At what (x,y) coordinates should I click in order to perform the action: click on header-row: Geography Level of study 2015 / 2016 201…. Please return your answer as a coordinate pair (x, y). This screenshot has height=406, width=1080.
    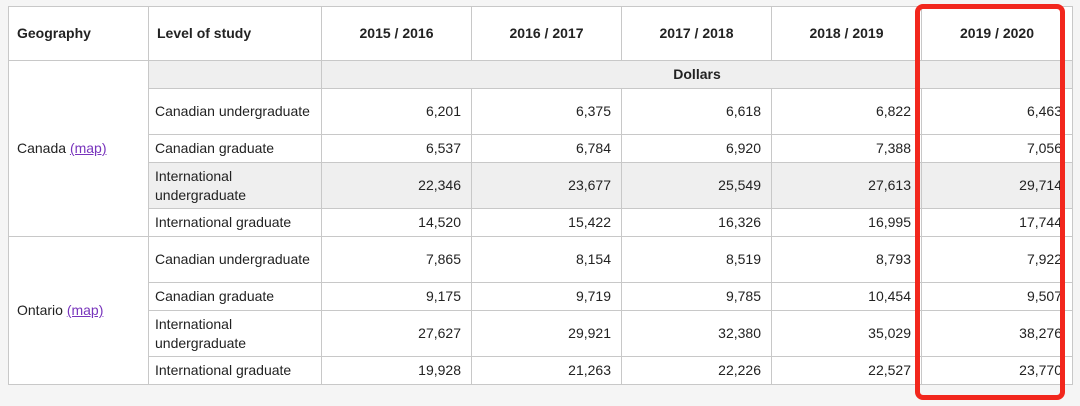
    Looking at the image, I should click on (540, 33).